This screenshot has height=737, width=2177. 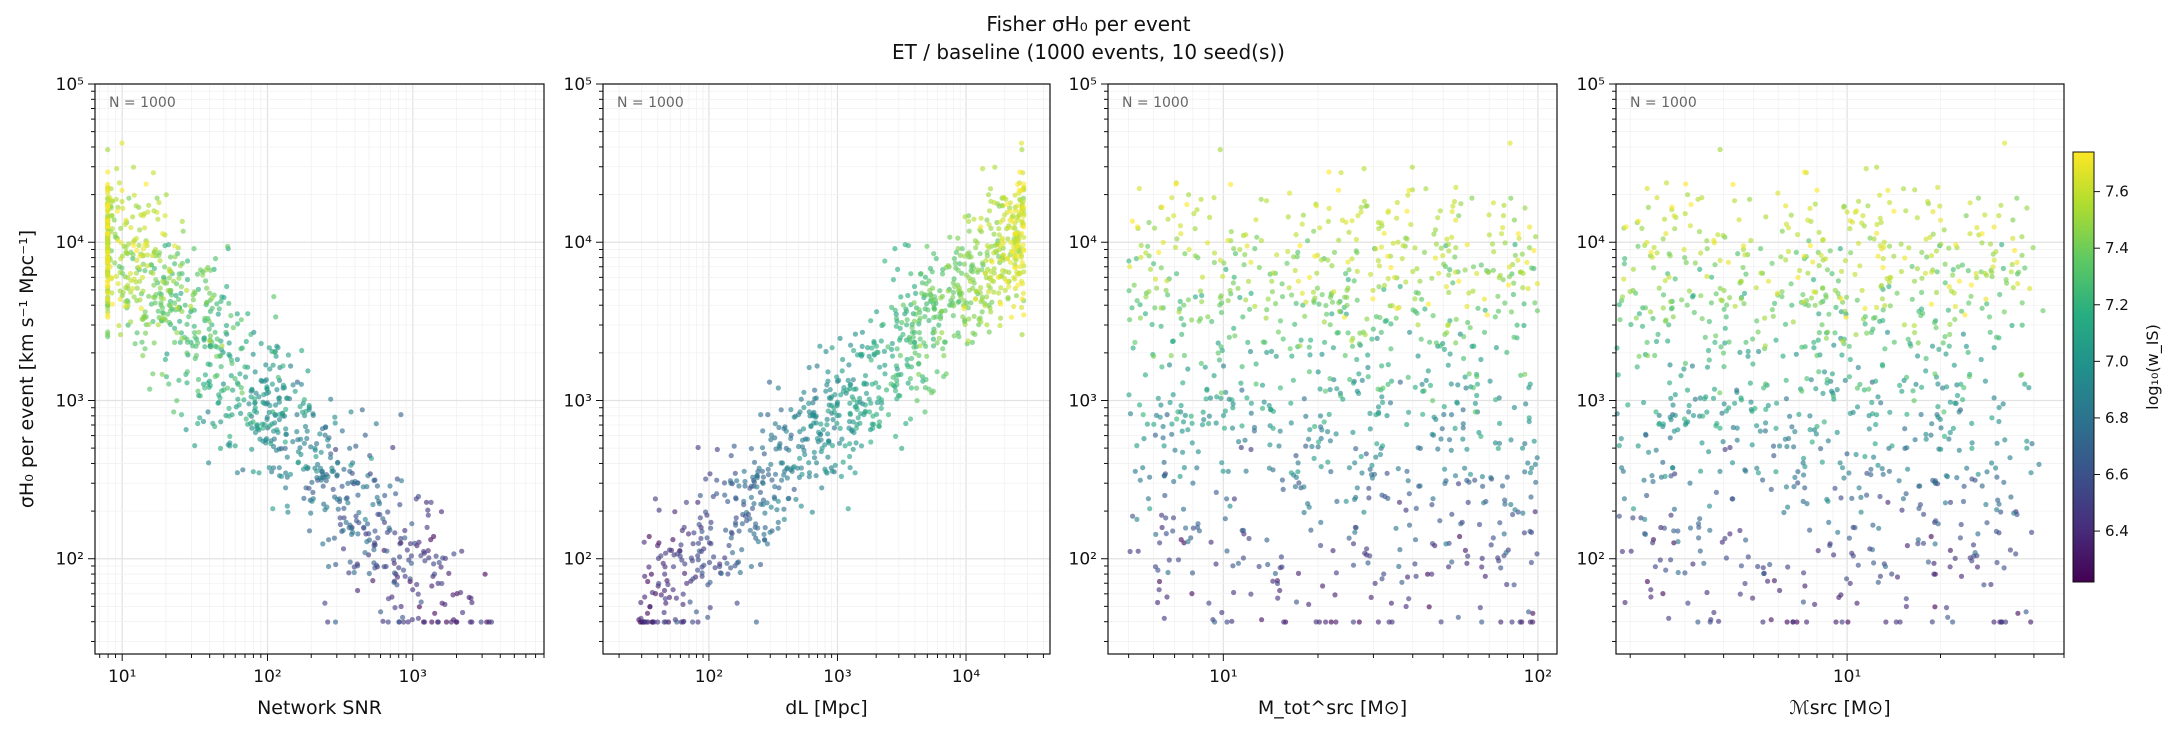 I want to click on x-axis-label: M_tot^src [M⊙], so click(x=1332, y=708).